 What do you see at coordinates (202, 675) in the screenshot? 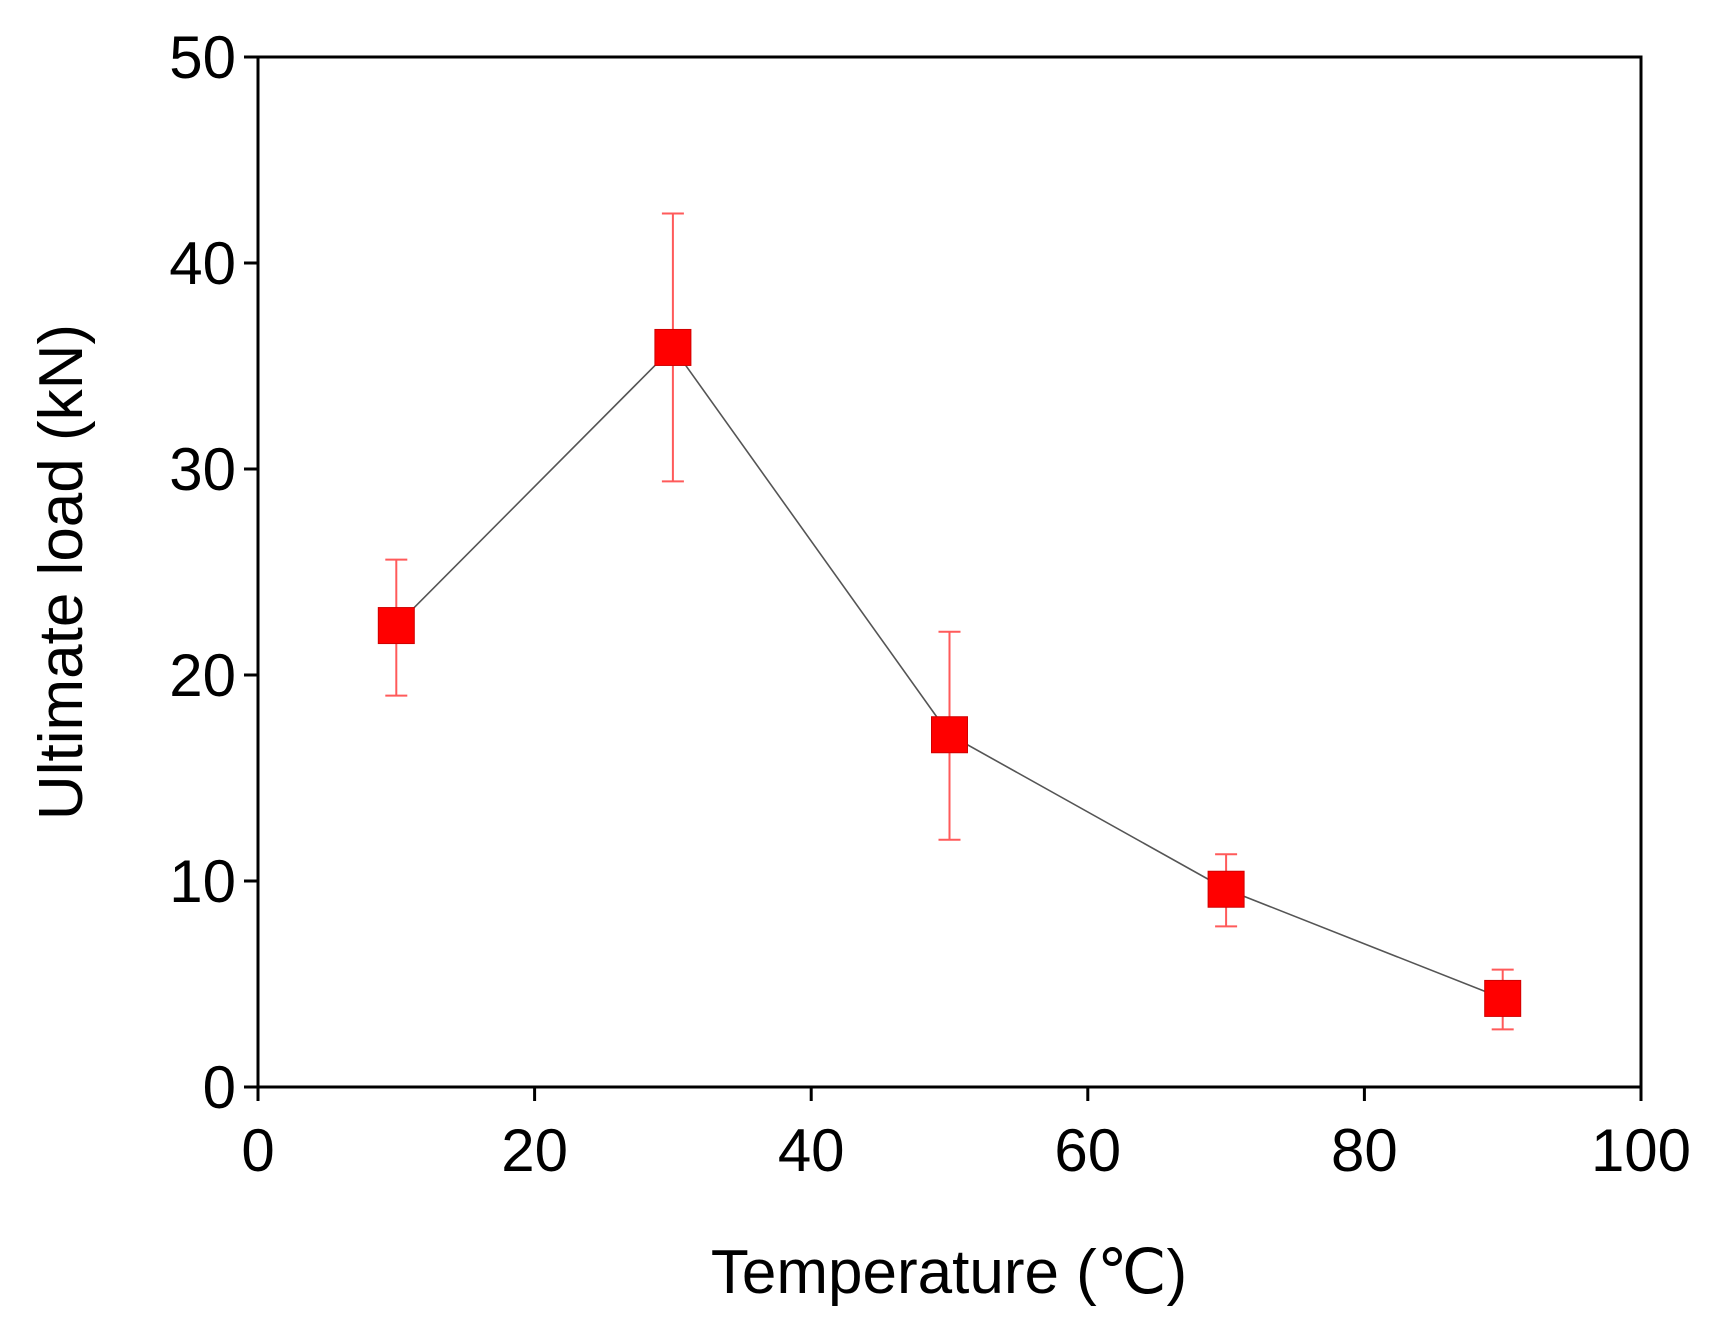
I see `y-tick-label: 20` at bounding box center [202, 675].